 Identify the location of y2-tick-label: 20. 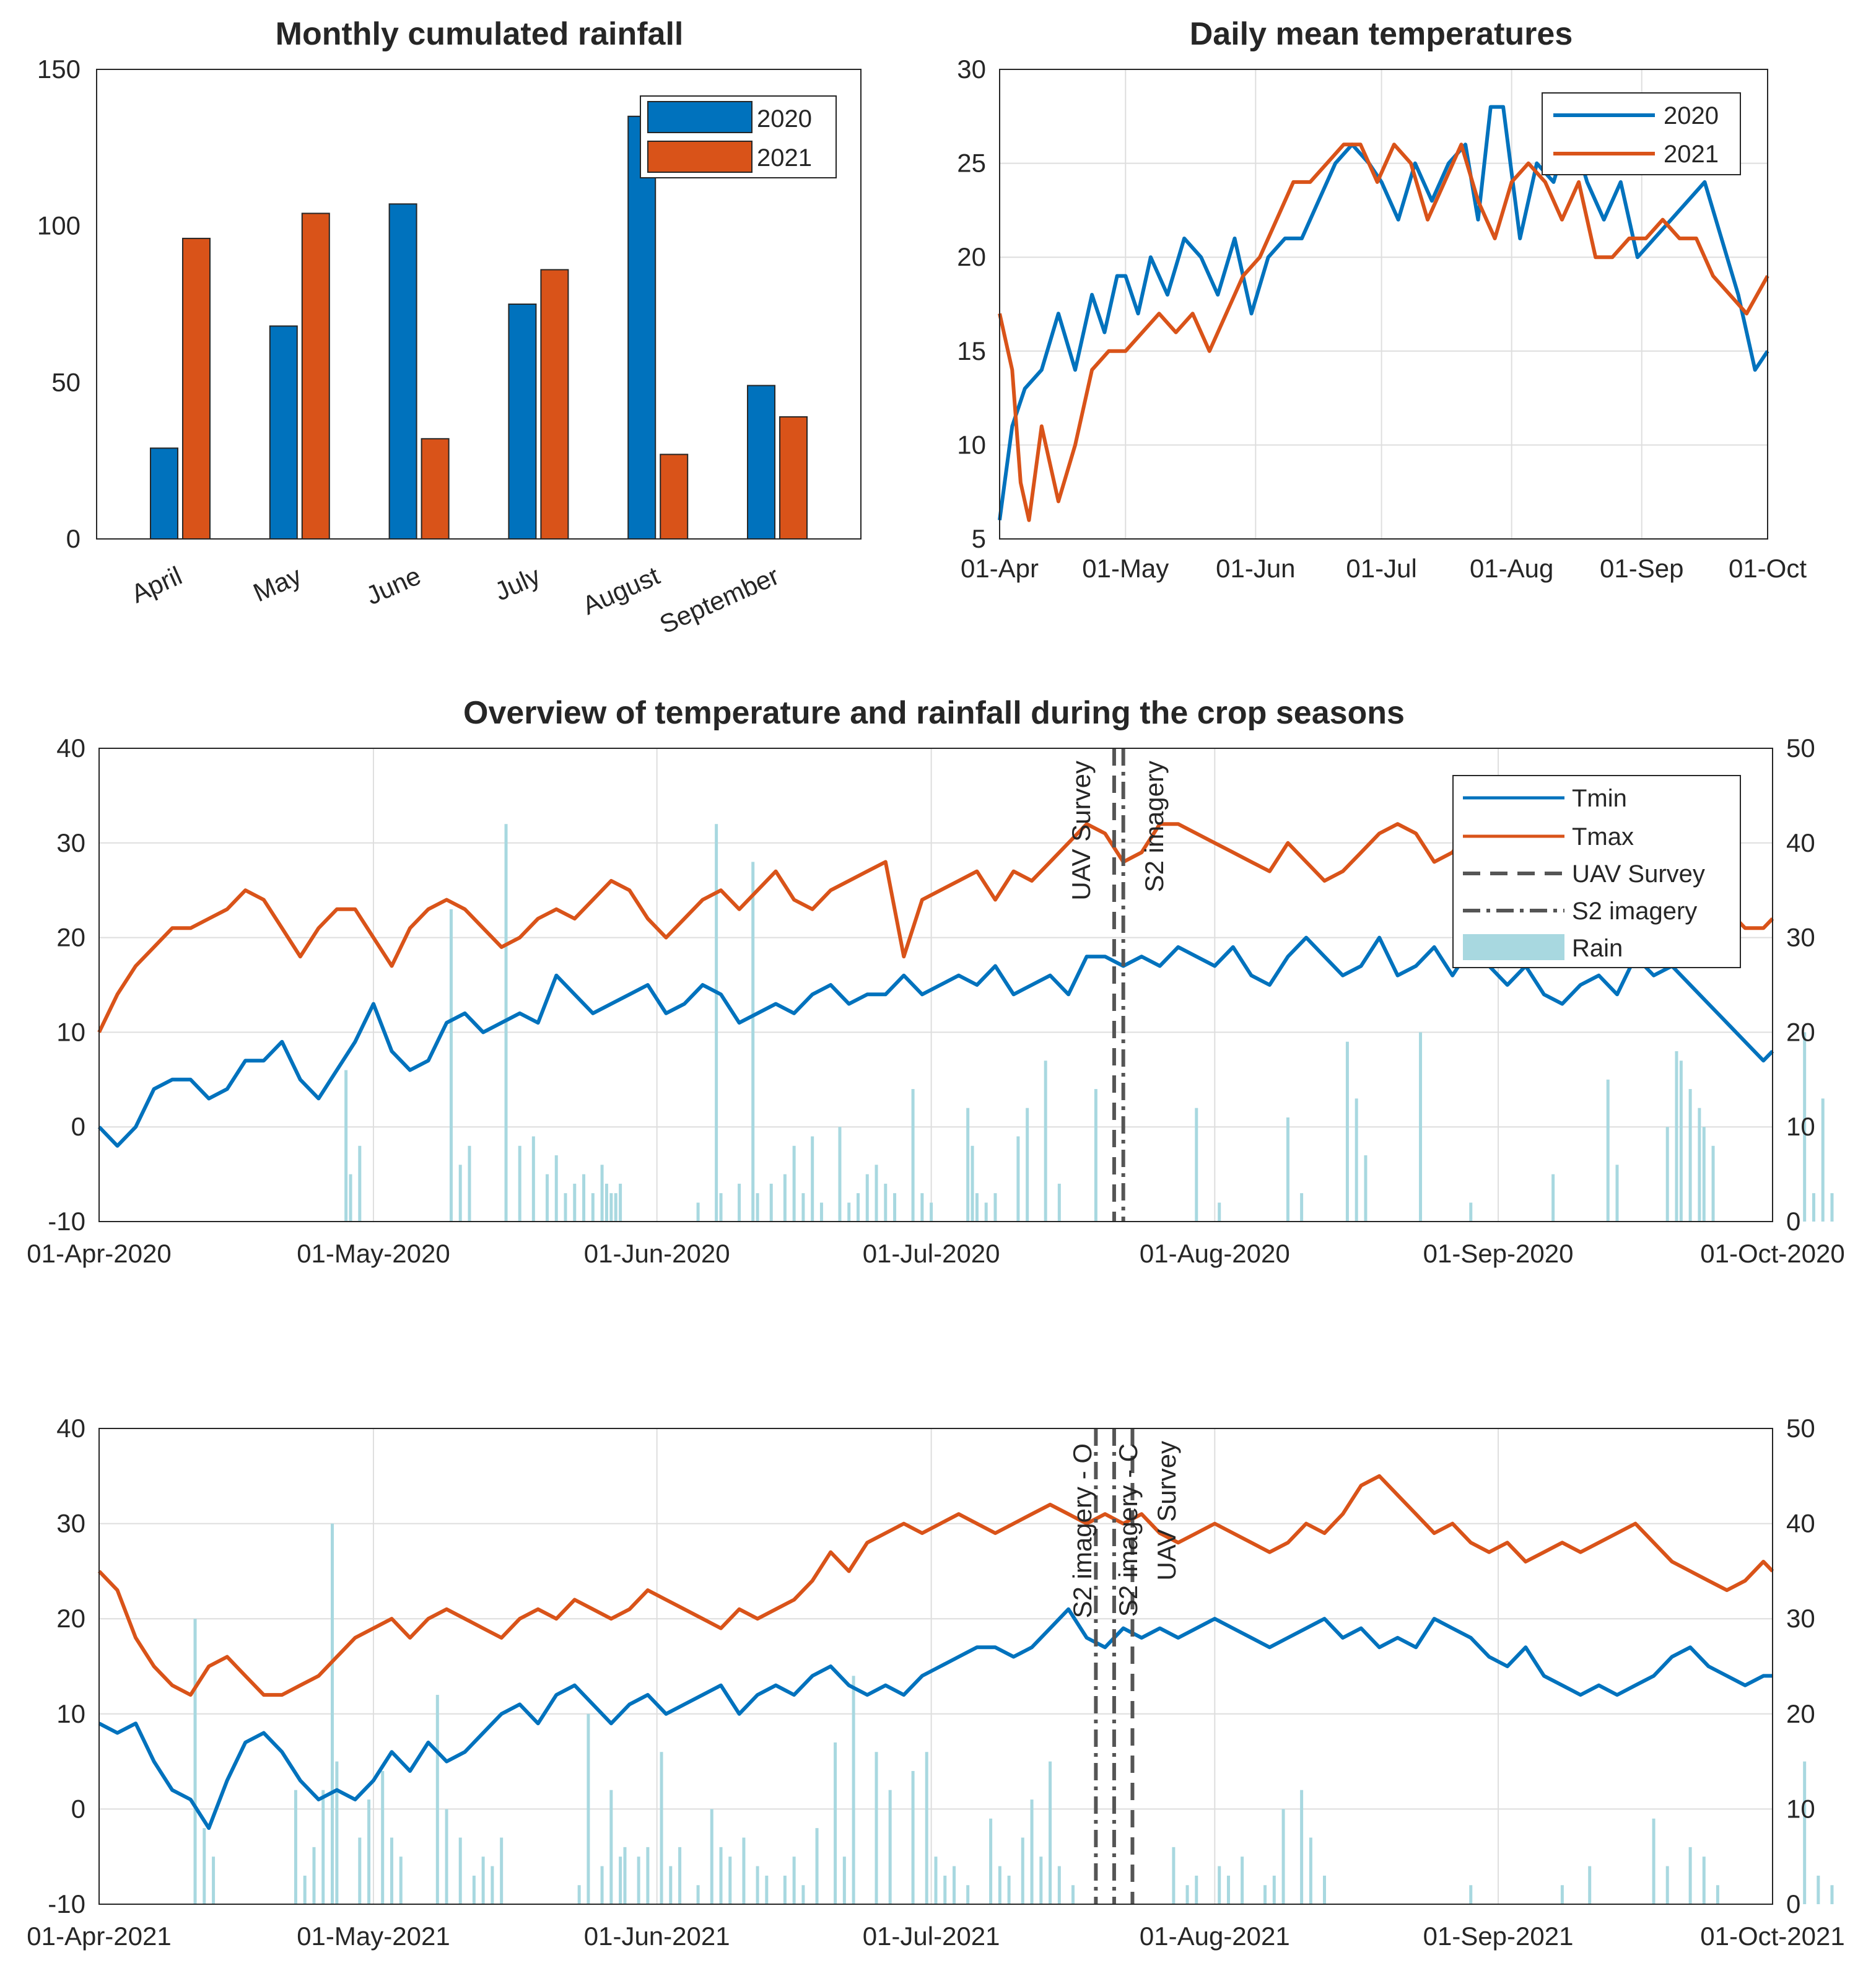
(1800, 1713).